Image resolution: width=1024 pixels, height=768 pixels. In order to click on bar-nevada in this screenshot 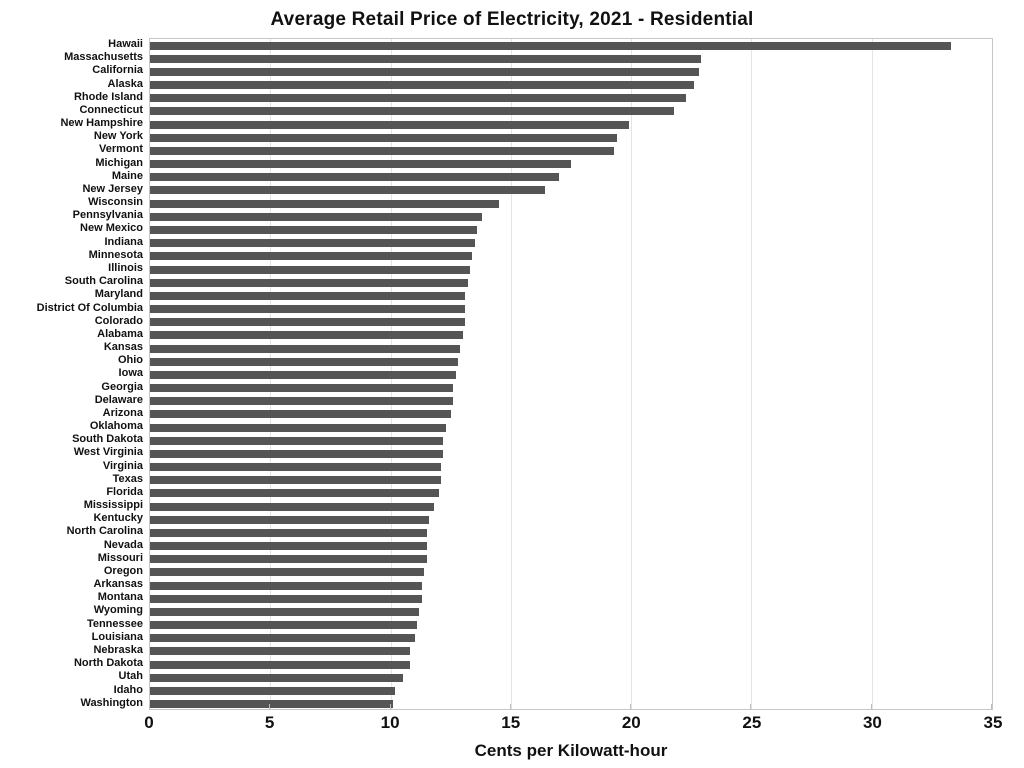, I will do `click(288, 546)`.